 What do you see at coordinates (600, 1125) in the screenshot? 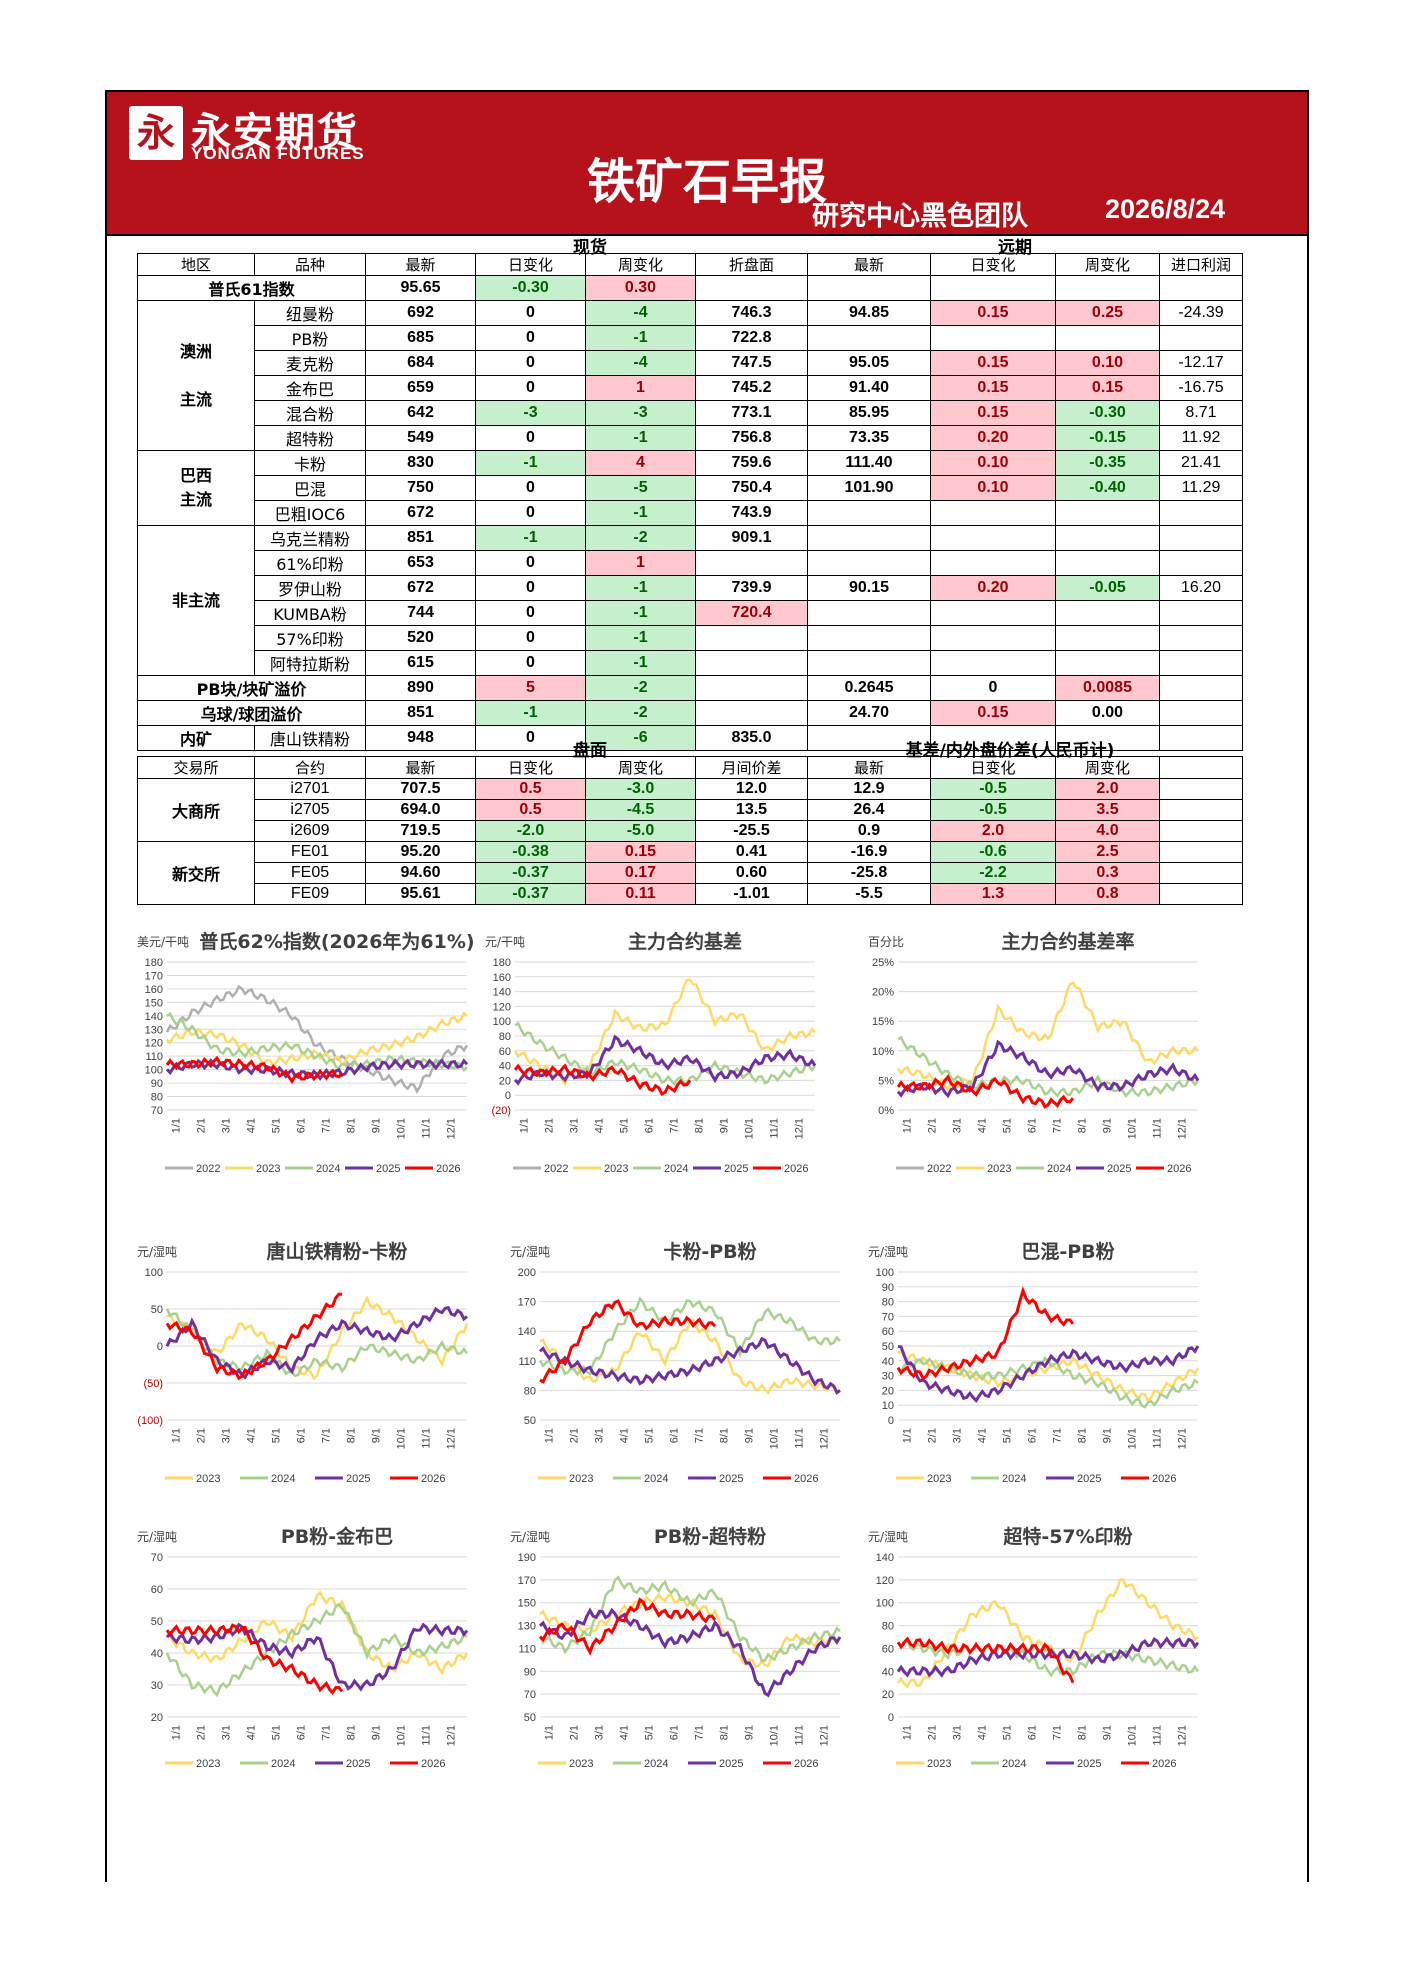
I see `x-tick-label: 4/1` at bounding box center [600, 1125].